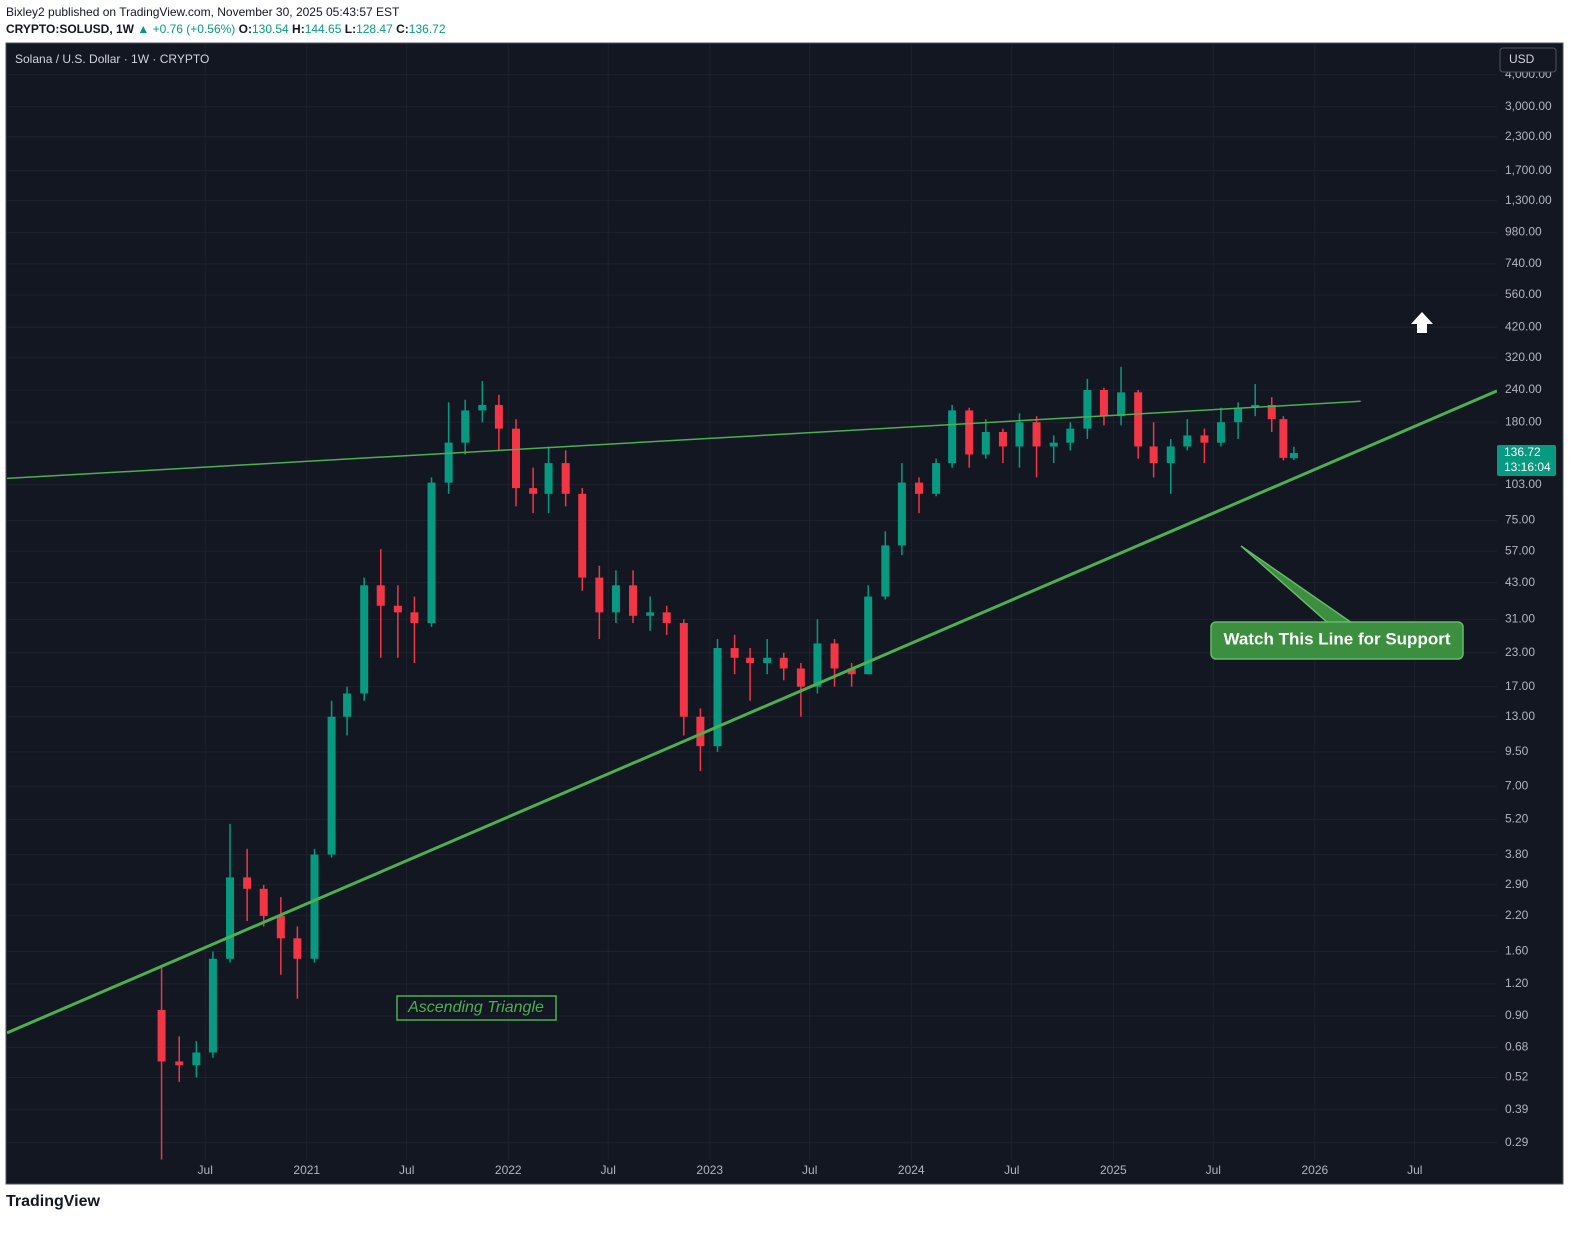  I want to click on x-tick-label: 2022, so click(508, 1170).